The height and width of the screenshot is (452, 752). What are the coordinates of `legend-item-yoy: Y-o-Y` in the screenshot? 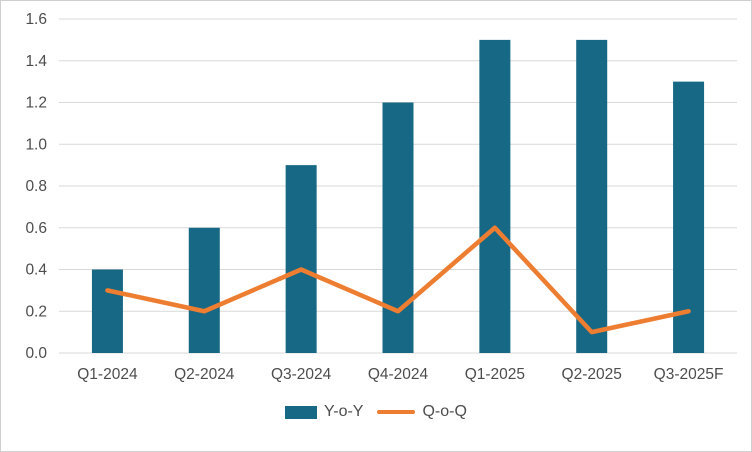 It's located at (324, 412).